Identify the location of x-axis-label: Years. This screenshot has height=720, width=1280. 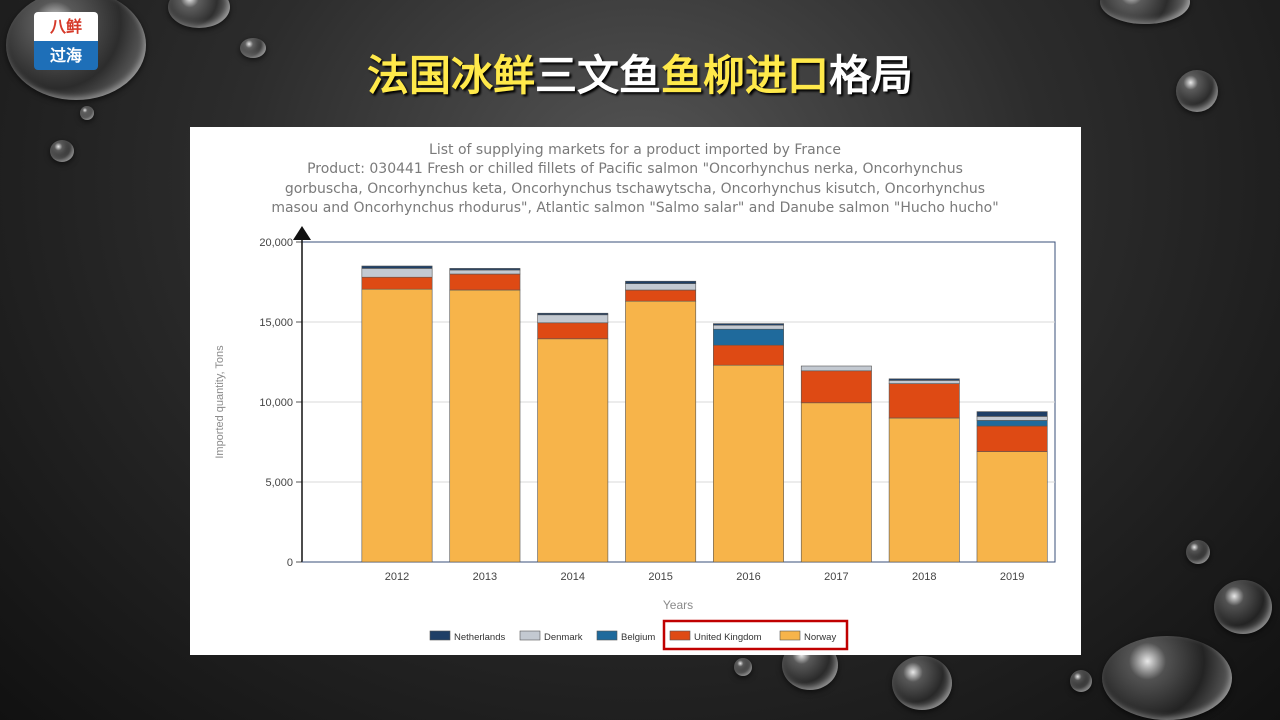
(678, 605).